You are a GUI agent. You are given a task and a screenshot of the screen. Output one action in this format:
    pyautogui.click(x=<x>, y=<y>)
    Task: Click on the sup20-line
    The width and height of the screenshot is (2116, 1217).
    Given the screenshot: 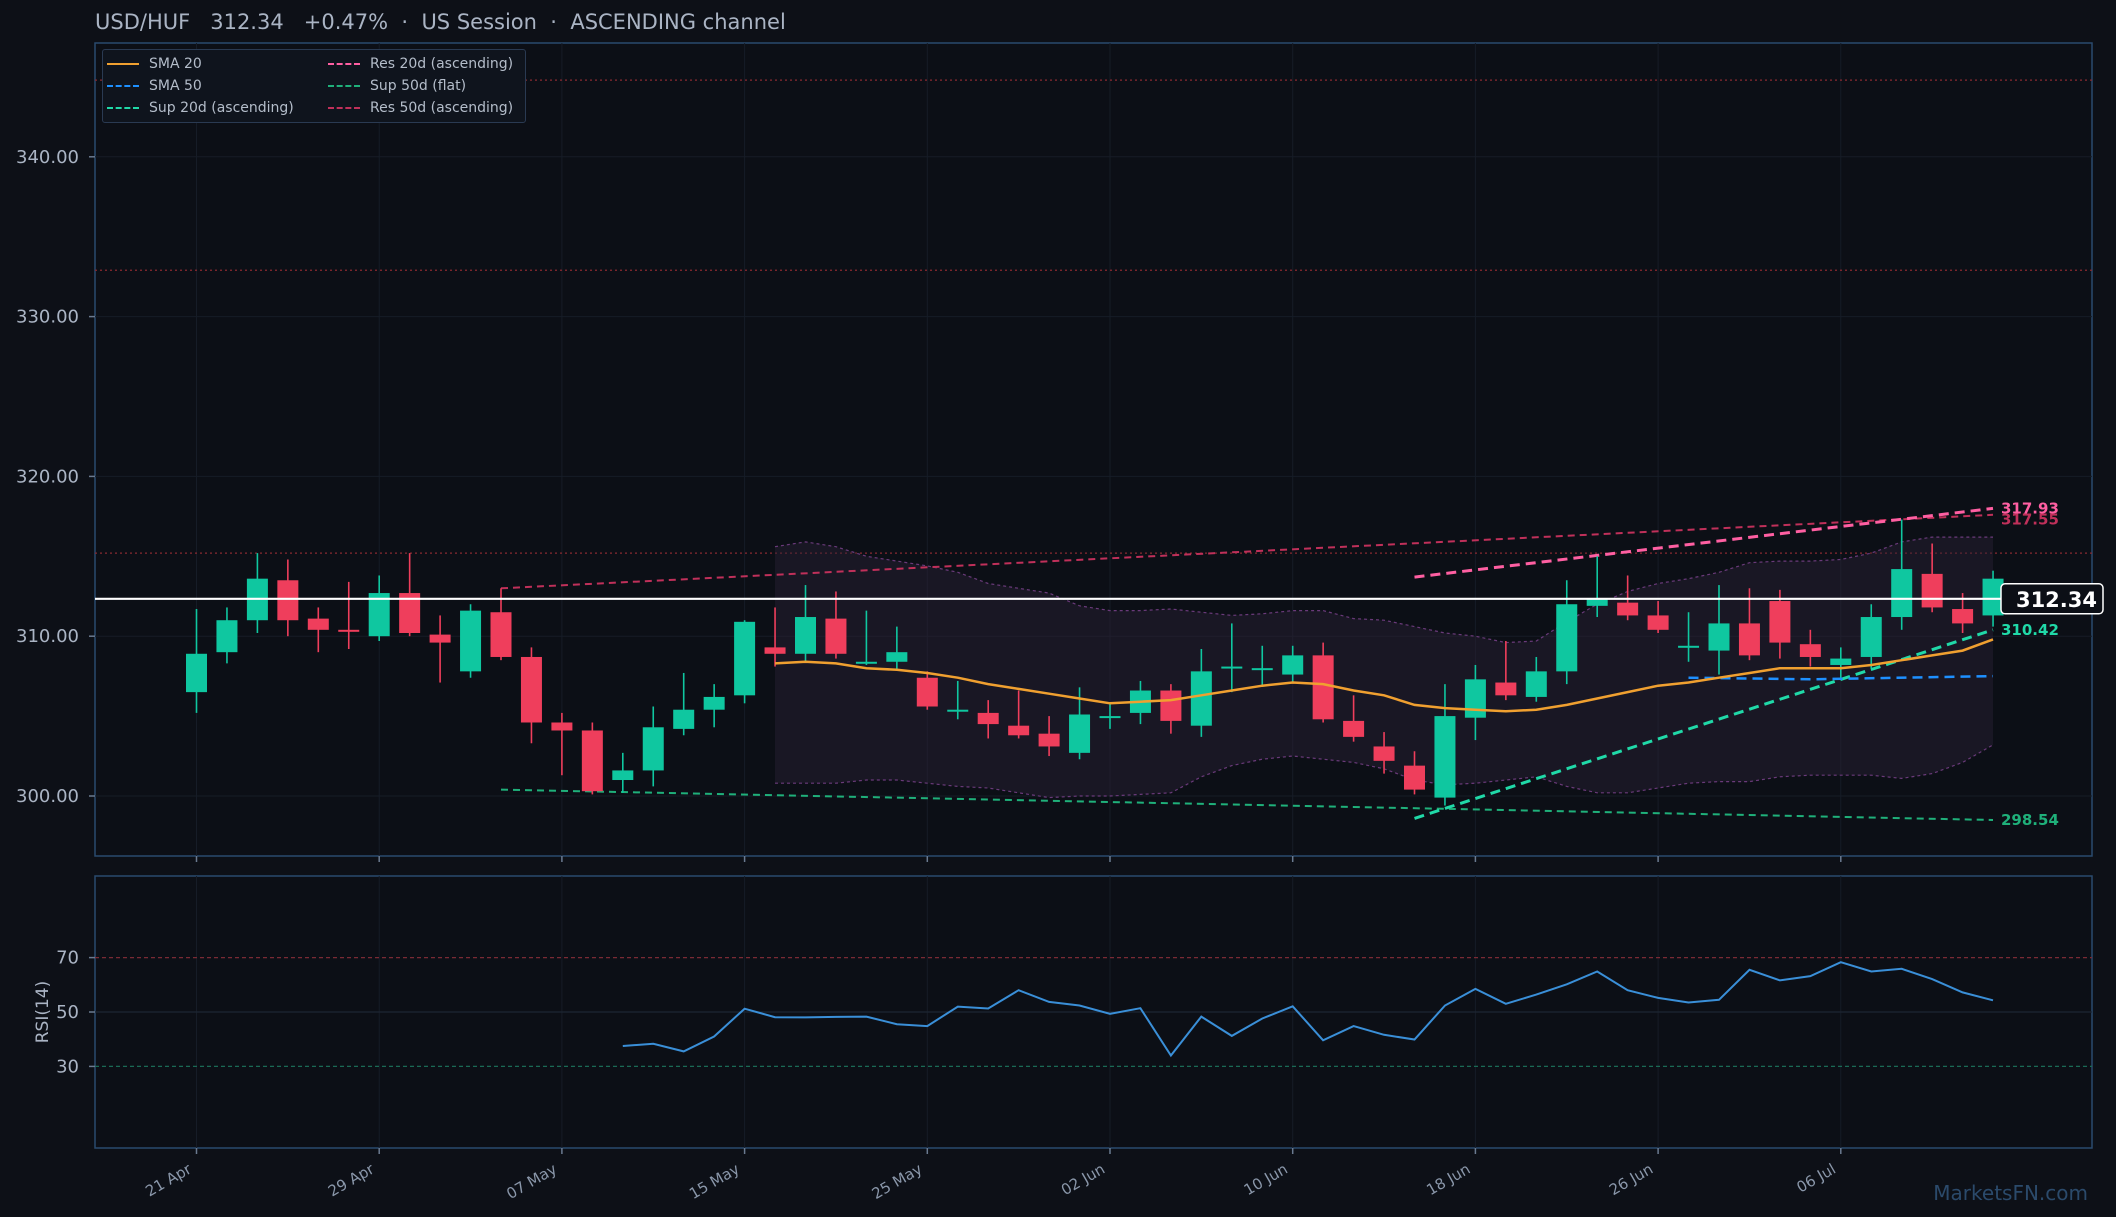 What is the action you would take?
    pyautogui.click(x=1704, y=724)
    